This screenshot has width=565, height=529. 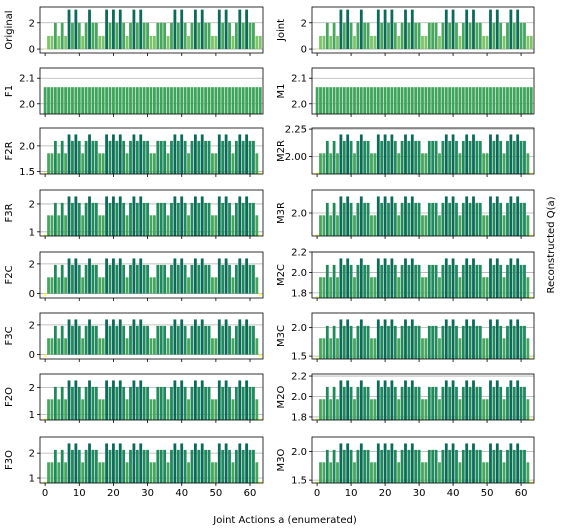 What do you see at coordinates (281, 396) in the screenshot?
I see `panel-ylabel: M2O` at bounding box center [281, 396].